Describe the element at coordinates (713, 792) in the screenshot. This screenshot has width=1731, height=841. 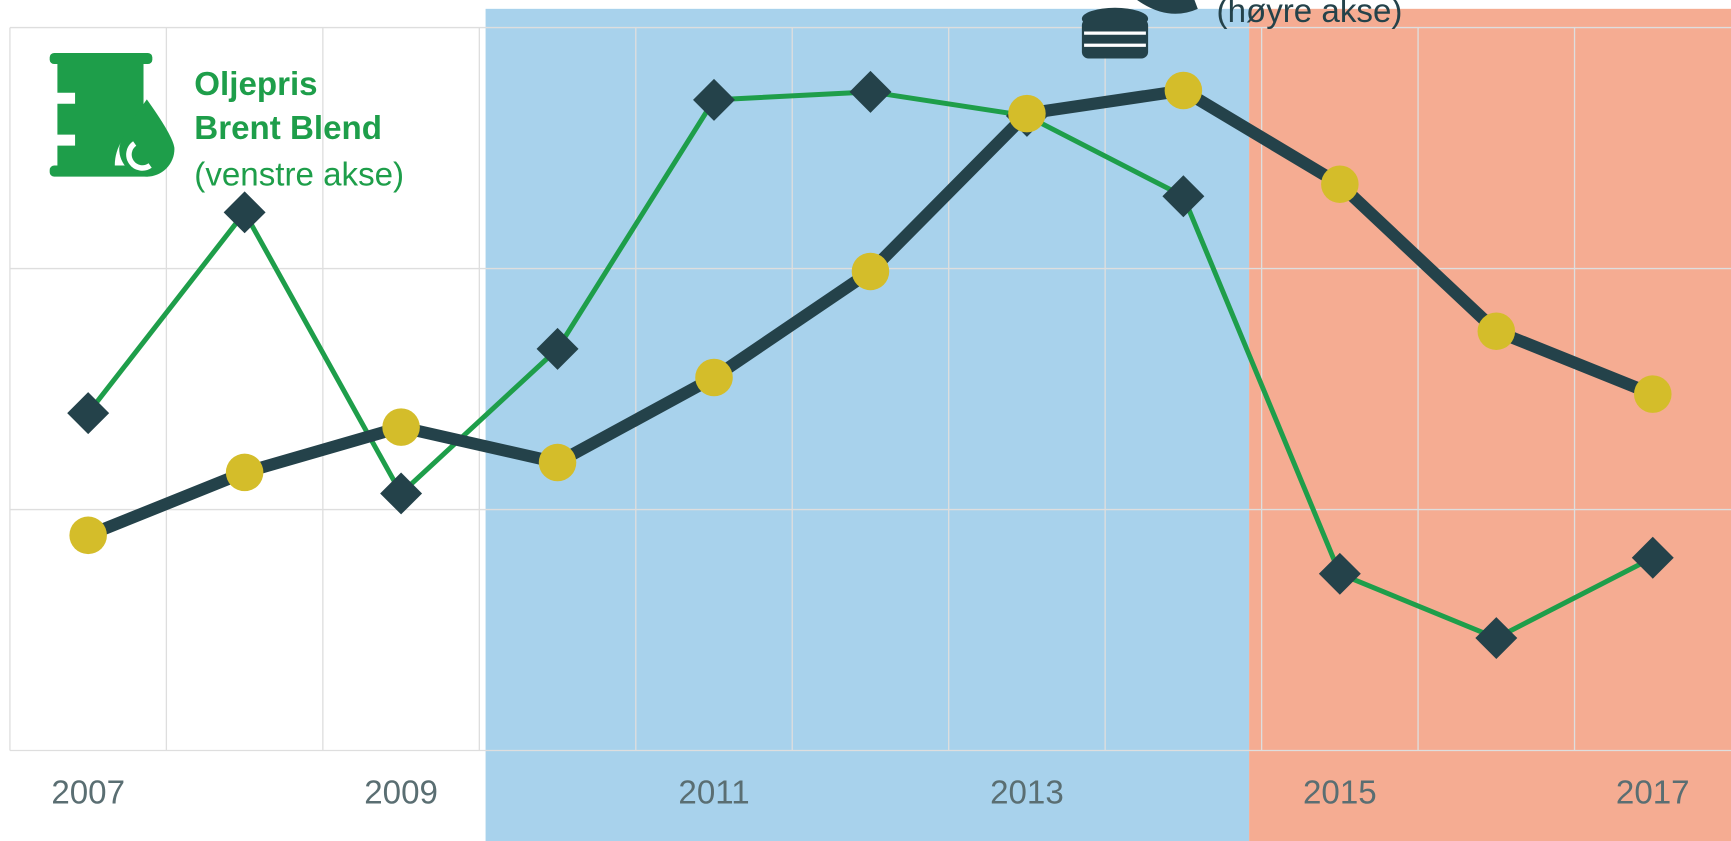
I see `x-tick-label: 2011` at that location.